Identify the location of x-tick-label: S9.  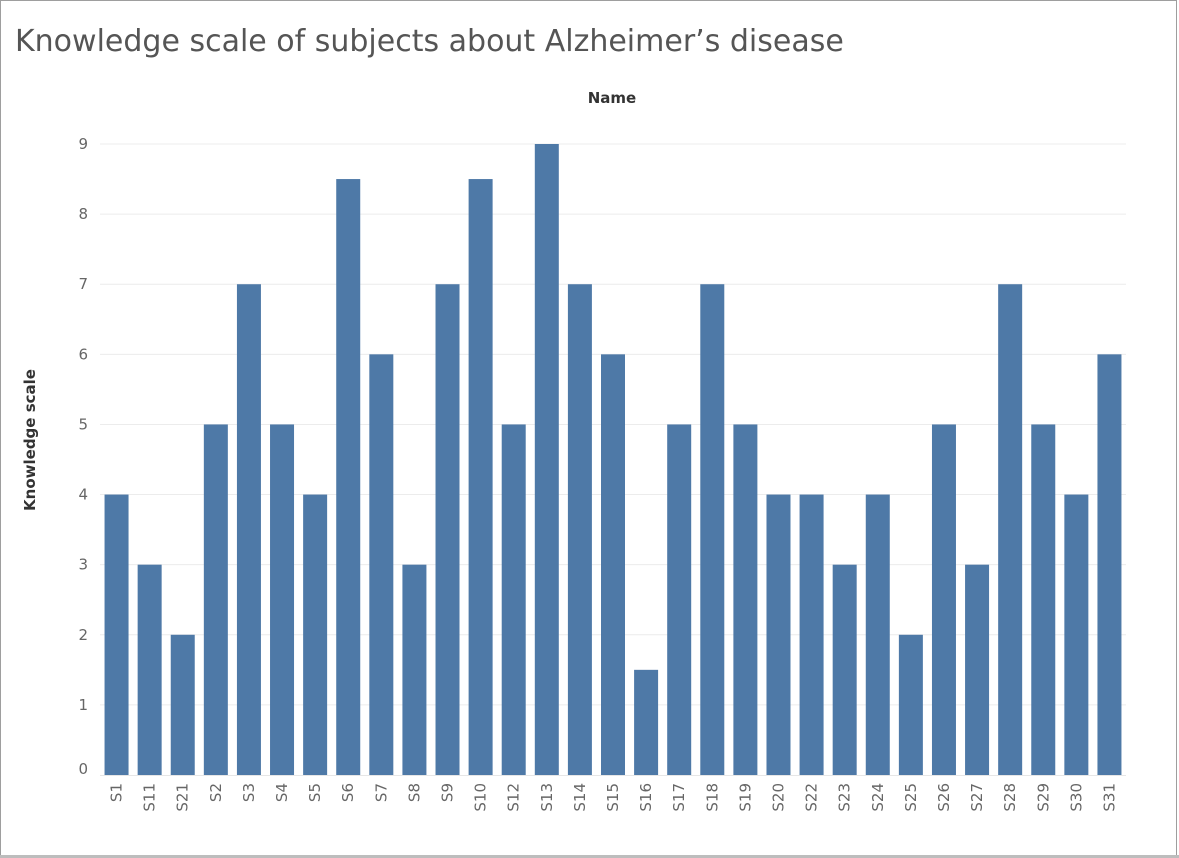
(448, 792).